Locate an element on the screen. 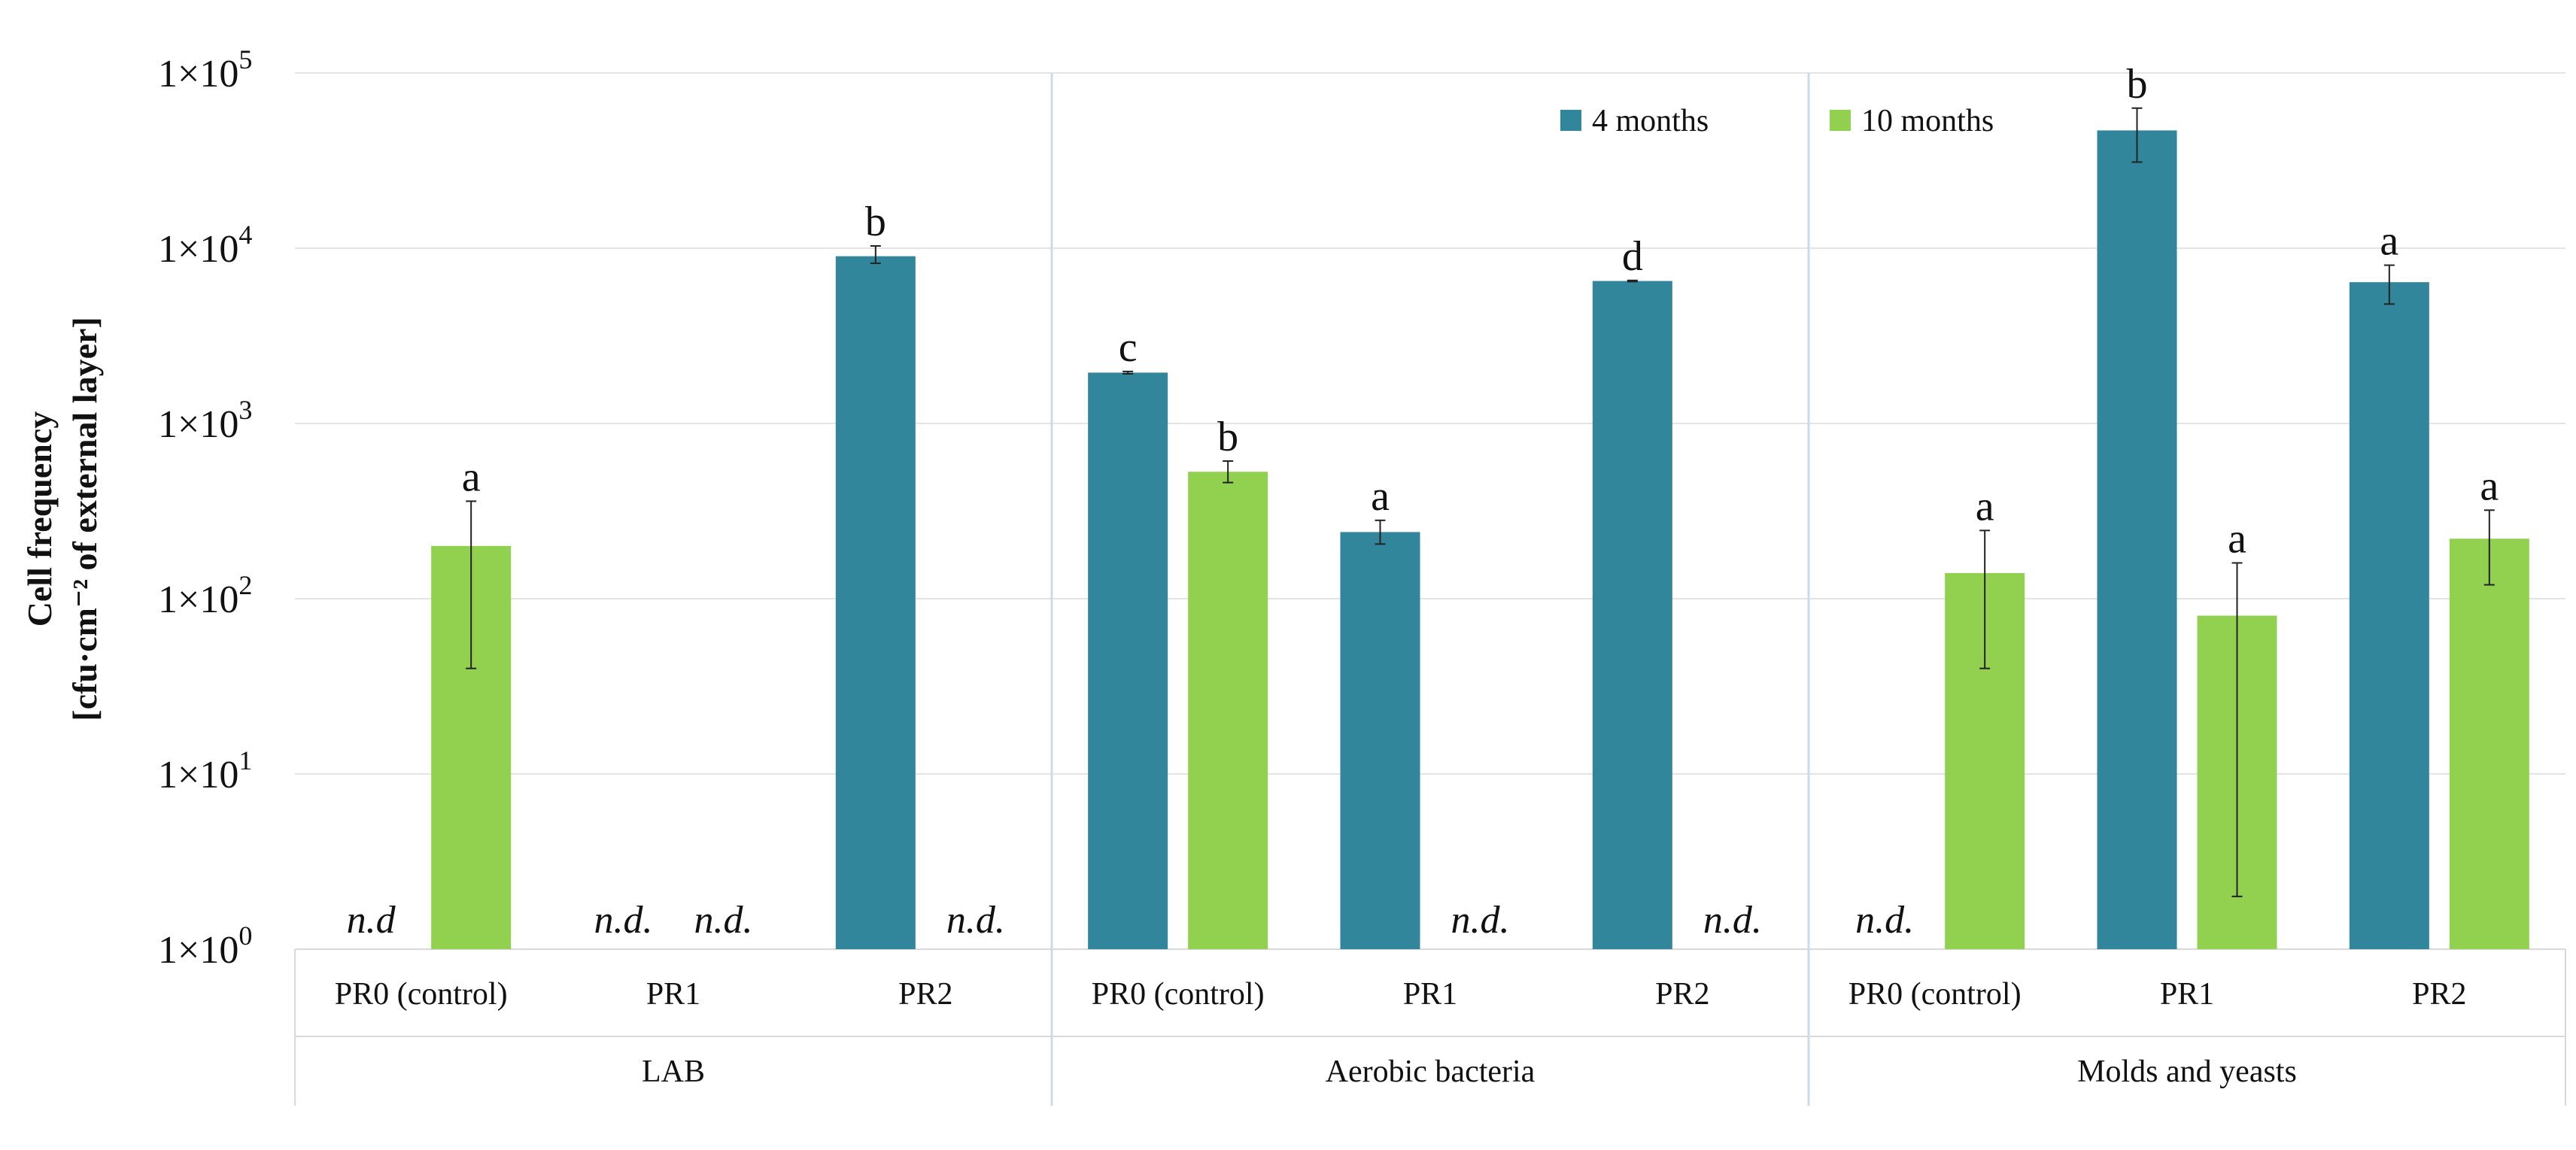  category-label-2-2: PR2 is located at coordinates (2439, 995).